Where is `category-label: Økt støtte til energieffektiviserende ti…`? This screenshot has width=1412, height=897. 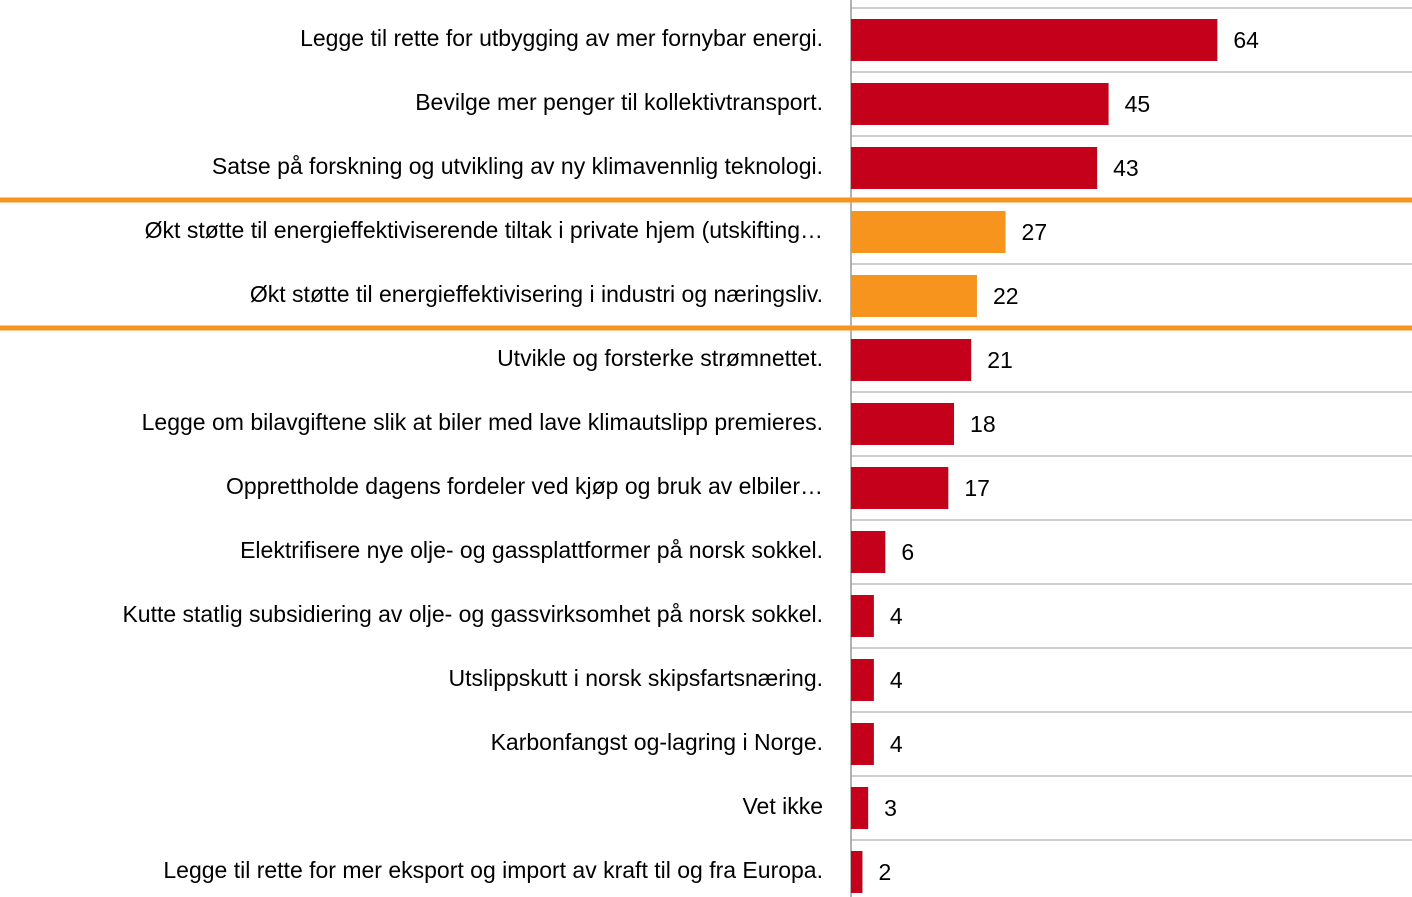 category-label: Økt støtte til energieffektiviserende ti… is located at coordinates (484, 230).